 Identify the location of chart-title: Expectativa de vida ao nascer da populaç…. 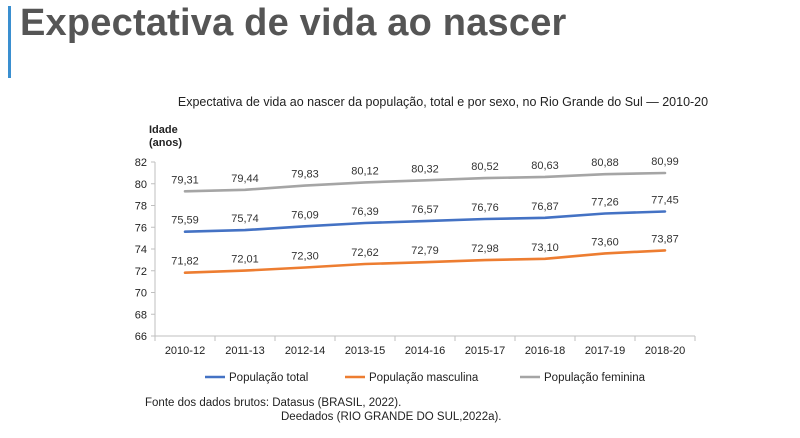
(443, 102).